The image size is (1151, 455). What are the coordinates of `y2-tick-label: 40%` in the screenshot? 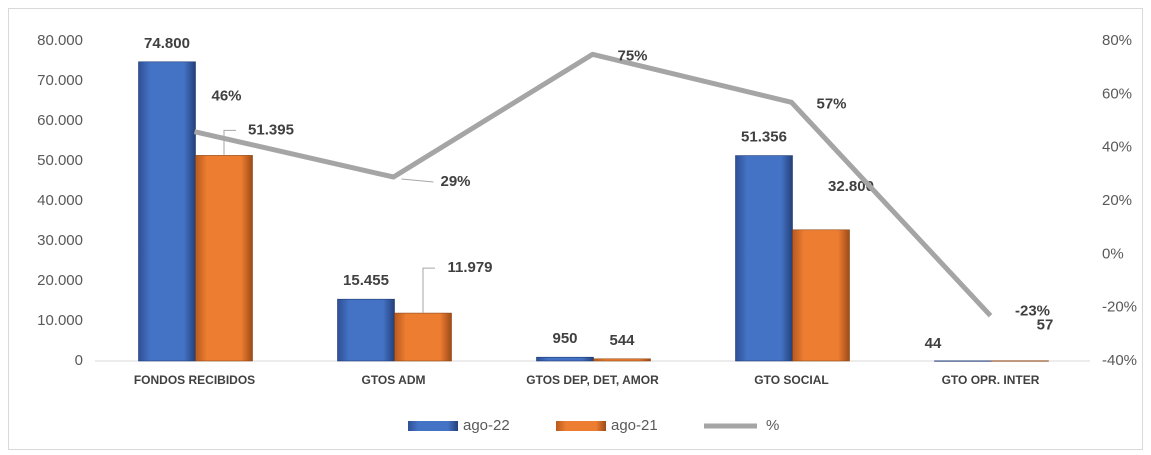 It's located at (1117, 147).